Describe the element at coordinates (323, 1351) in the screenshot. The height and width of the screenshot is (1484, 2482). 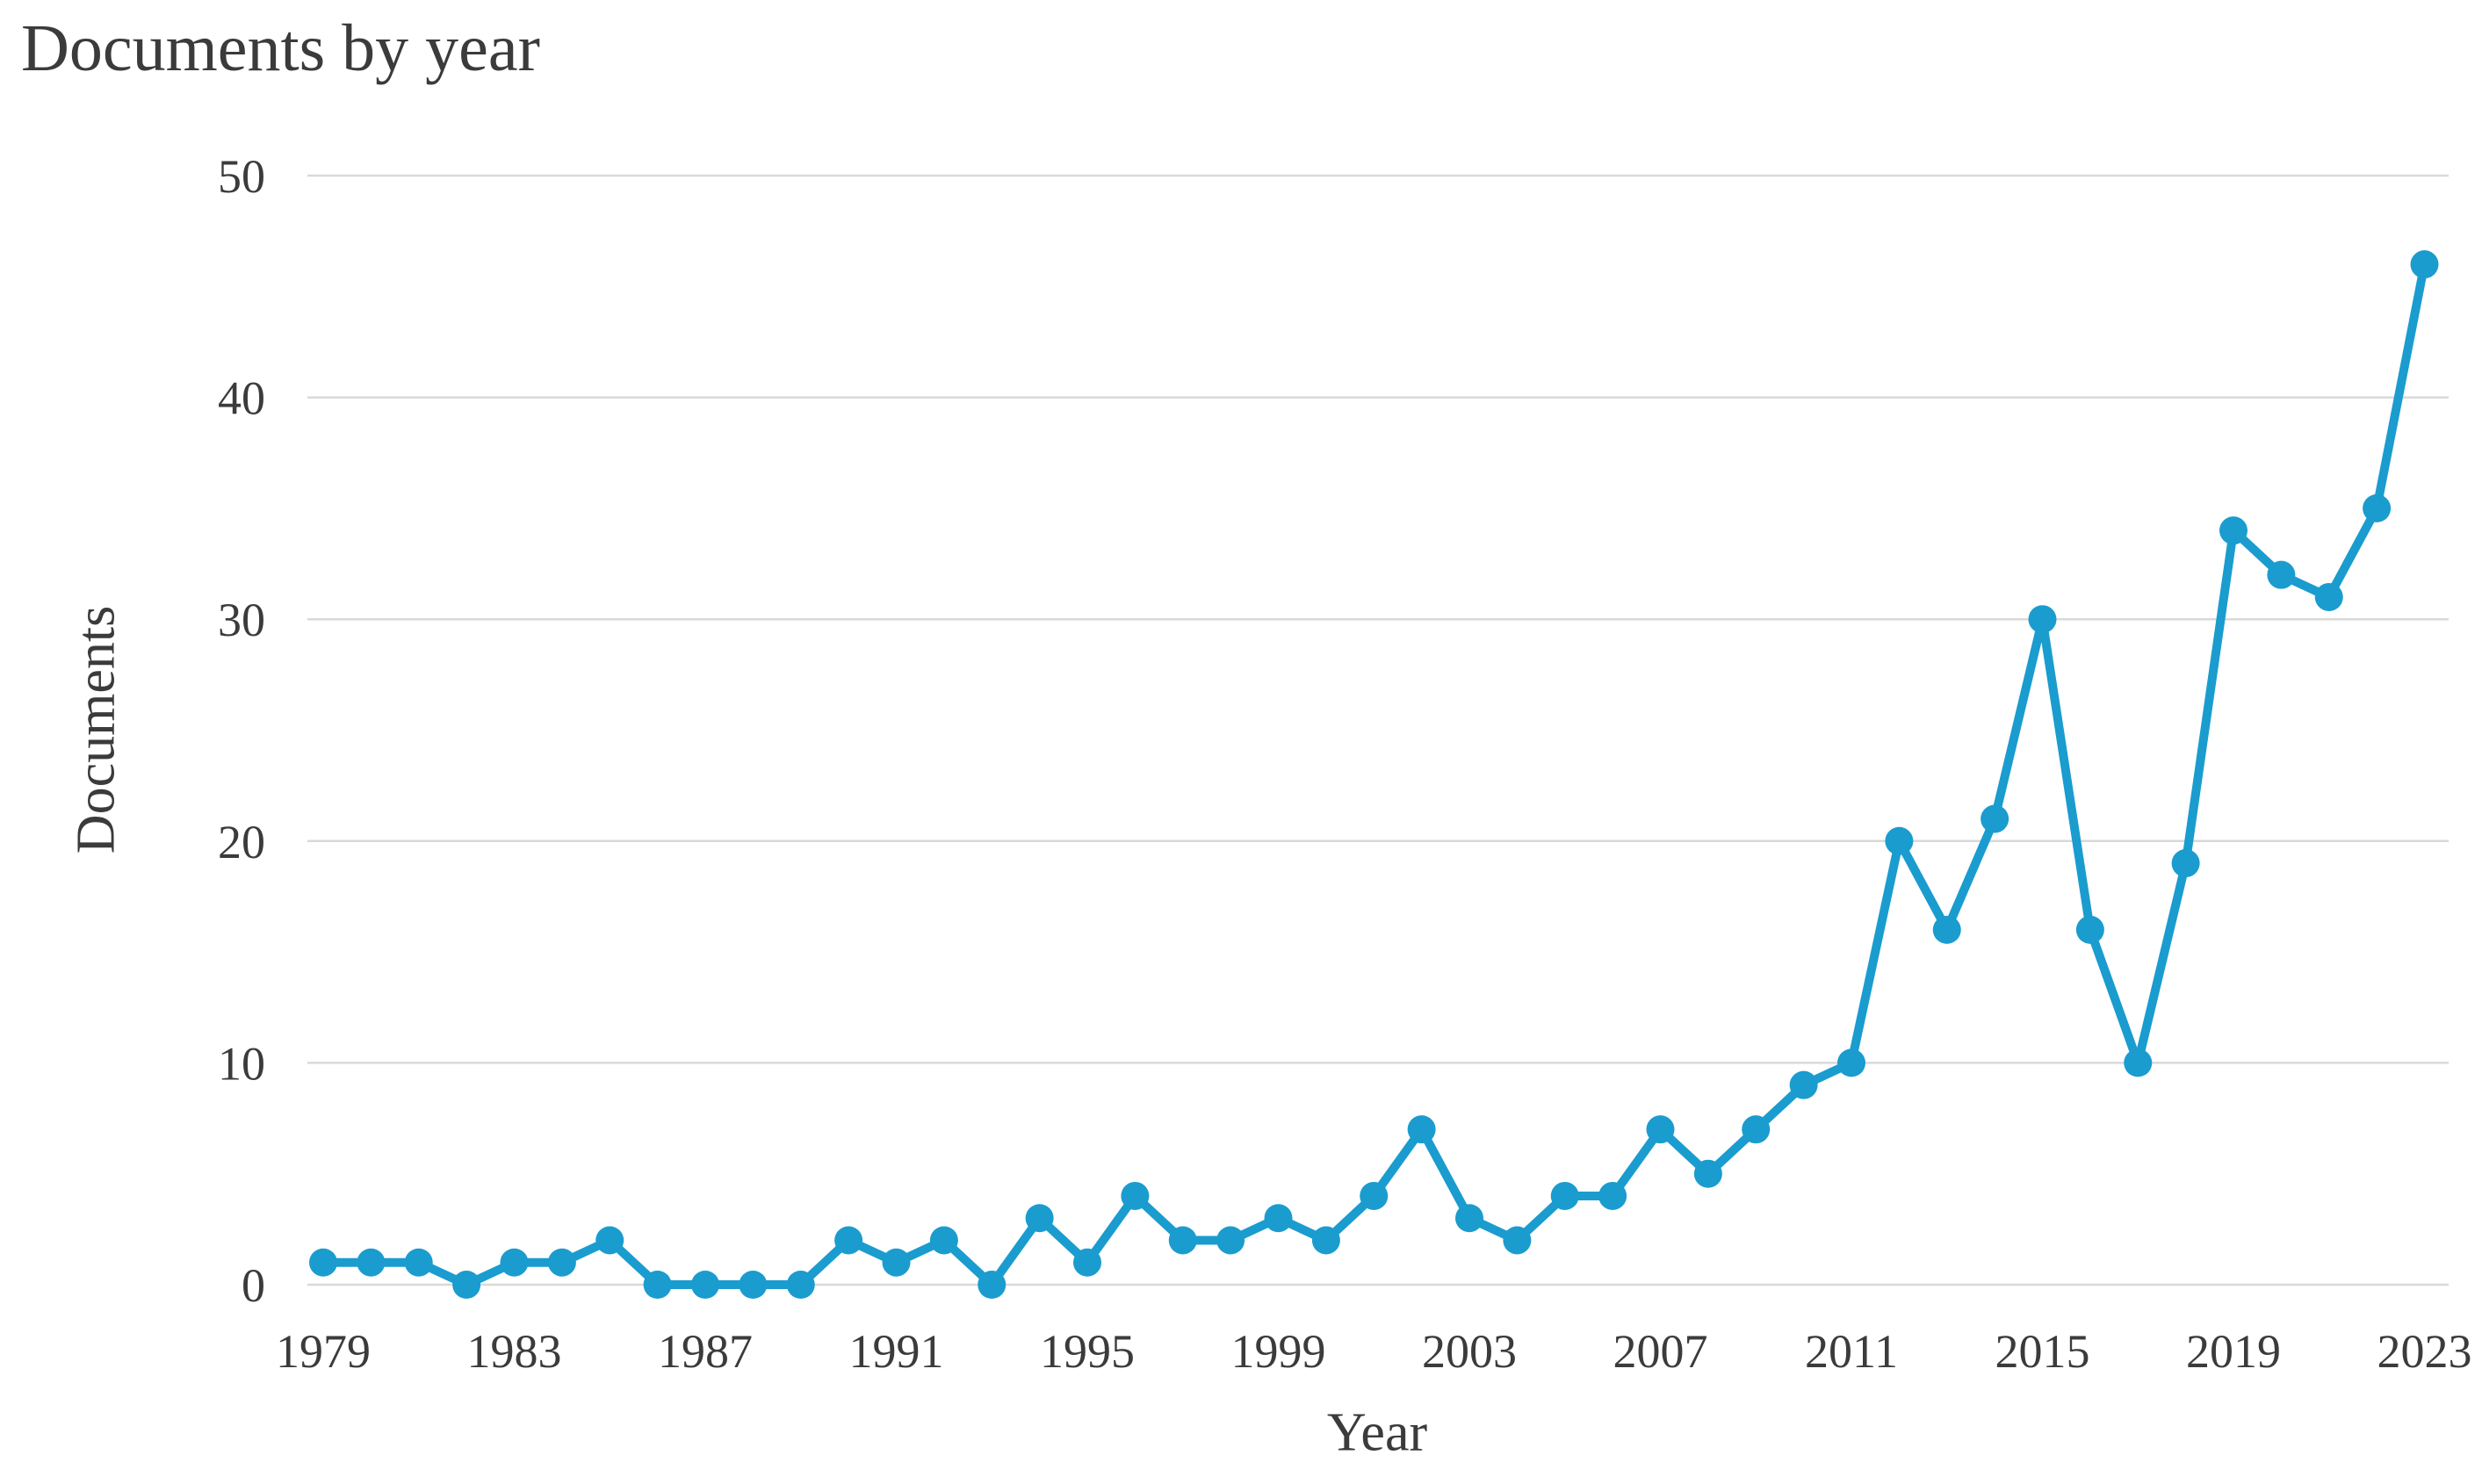
I see `x-tick-label: 1979` at that location.